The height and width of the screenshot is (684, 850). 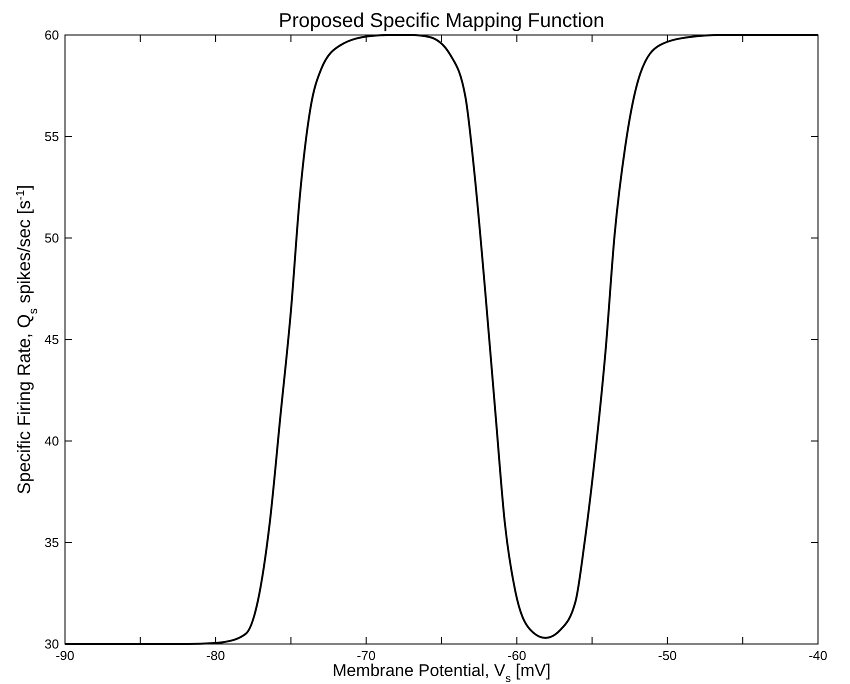 What do you see at coordinates (215, 655) in the screenshot?
I see `x-tick-label: -80` at bounding box center [215, 655].